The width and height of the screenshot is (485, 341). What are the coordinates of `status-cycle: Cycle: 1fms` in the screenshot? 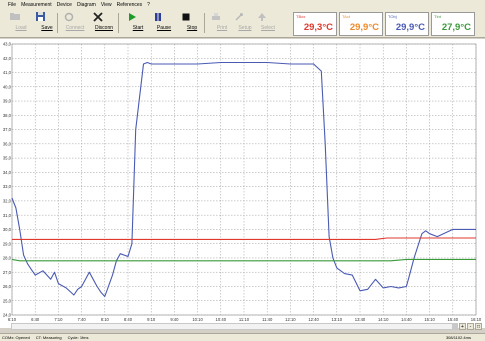 It's located at (78, 337).